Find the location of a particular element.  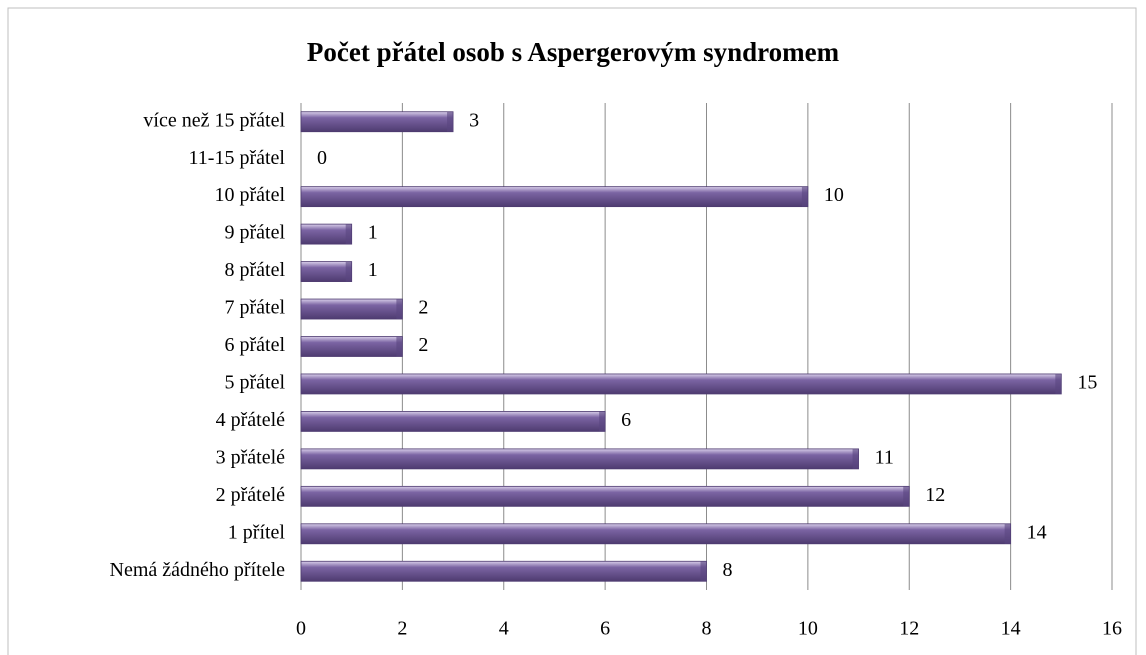

y-tick-label: 3 přátelé is located at coordinates (251, 457).